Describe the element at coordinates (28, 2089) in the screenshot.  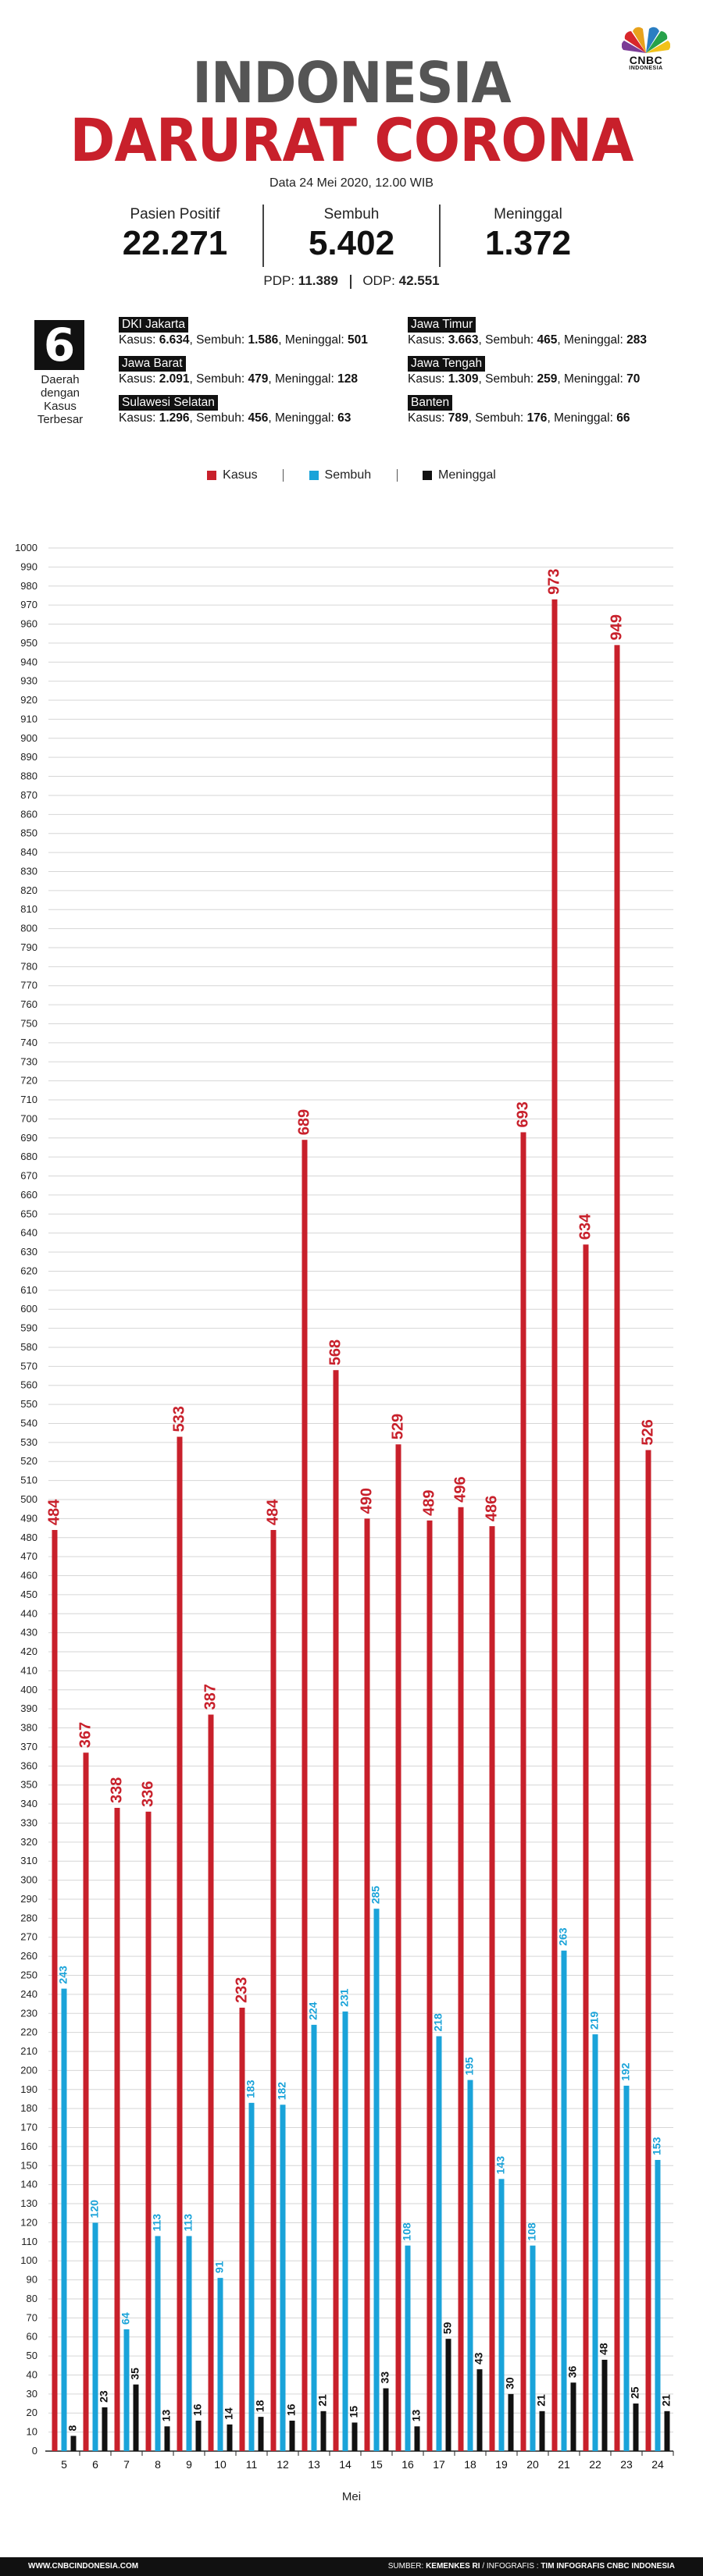
I see `y-tick-label: 190` at that location.